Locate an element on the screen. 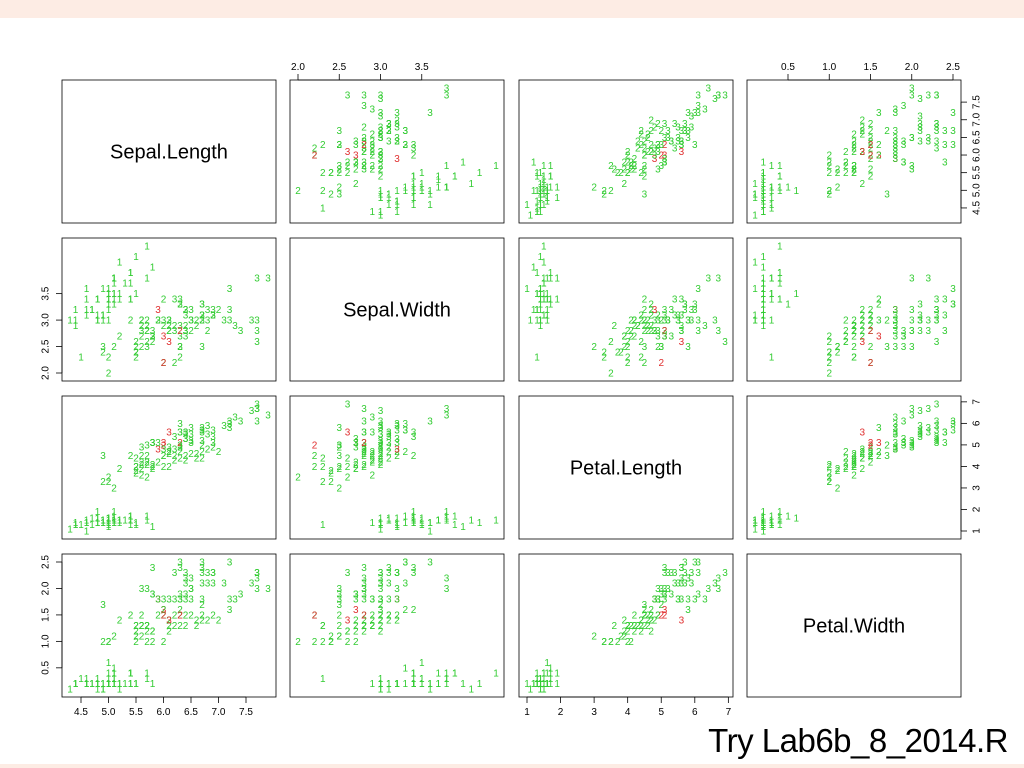 This screenshot has height=768, width=1024. tick-label: 6.0 is located at coordinates (164, 712).